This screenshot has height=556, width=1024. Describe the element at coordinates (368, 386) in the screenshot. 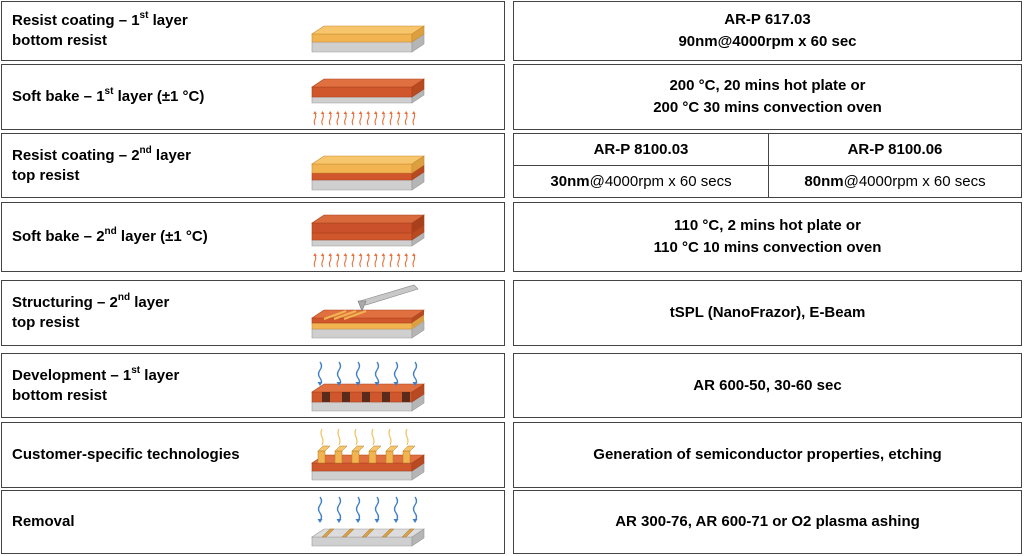

I see `development-illustration` at that location.